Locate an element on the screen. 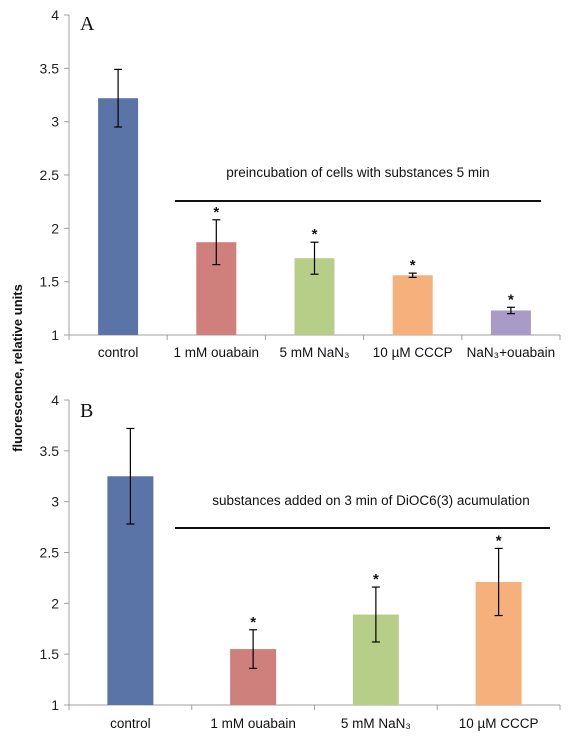 This screenshot has width=577, height=736. category-label: NaN₃+ouabain is located at coordinates (511, 352).